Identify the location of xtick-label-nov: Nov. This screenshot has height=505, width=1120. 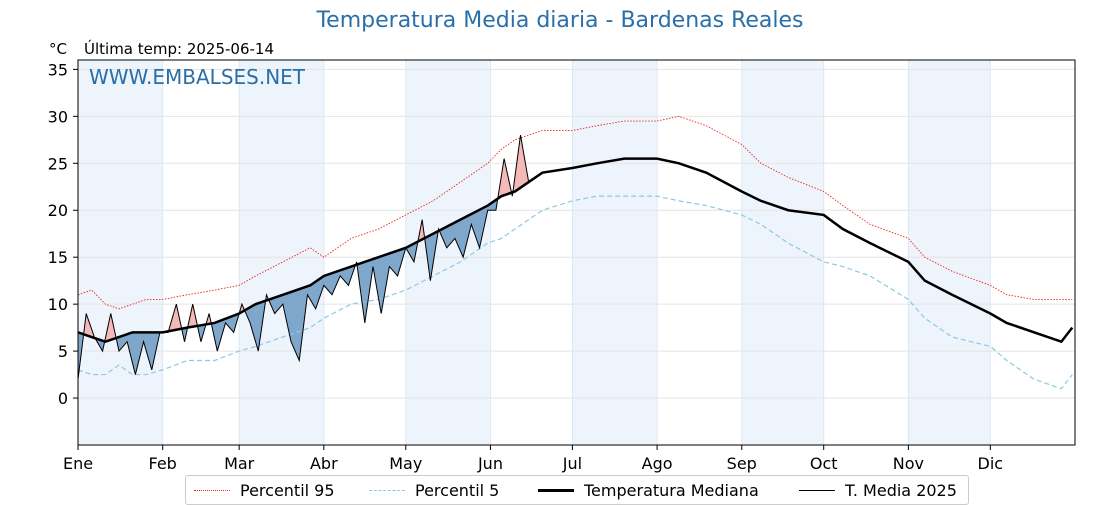
(908, 463).